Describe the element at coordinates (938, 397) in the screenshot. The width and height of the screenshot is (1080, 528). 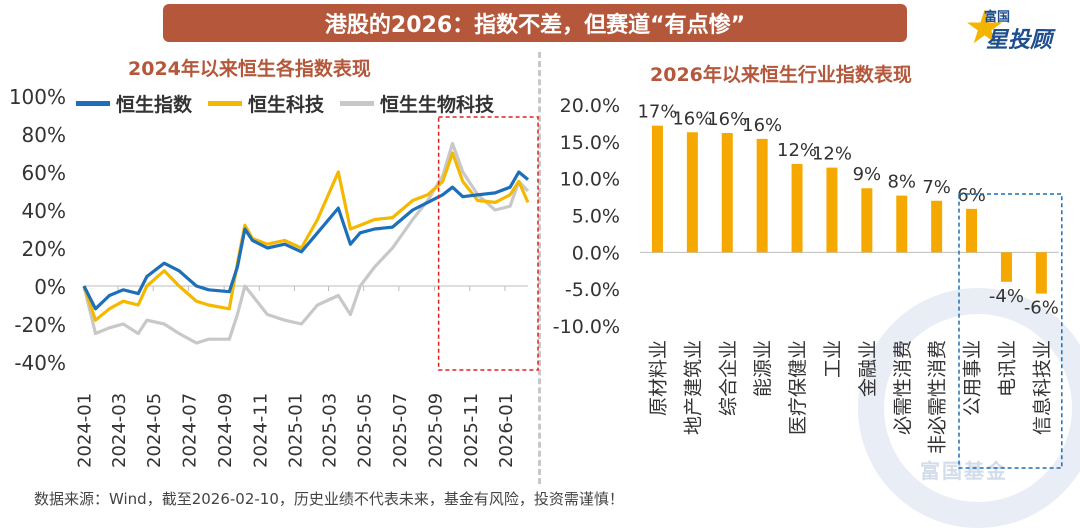
I see `bar-category-label: 非必需性消费` at that location.